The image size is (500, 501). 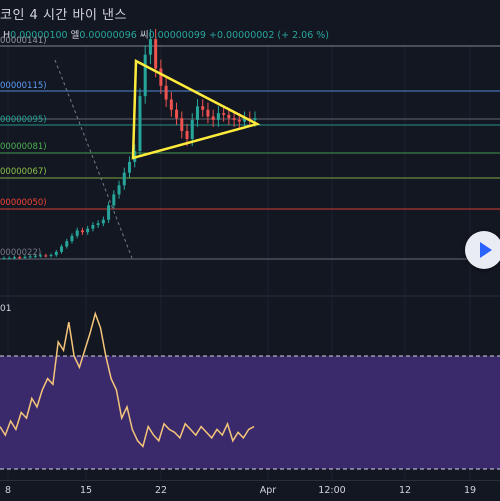 I want to click on level-label-067: 00000067), so click(x=23, y=172).